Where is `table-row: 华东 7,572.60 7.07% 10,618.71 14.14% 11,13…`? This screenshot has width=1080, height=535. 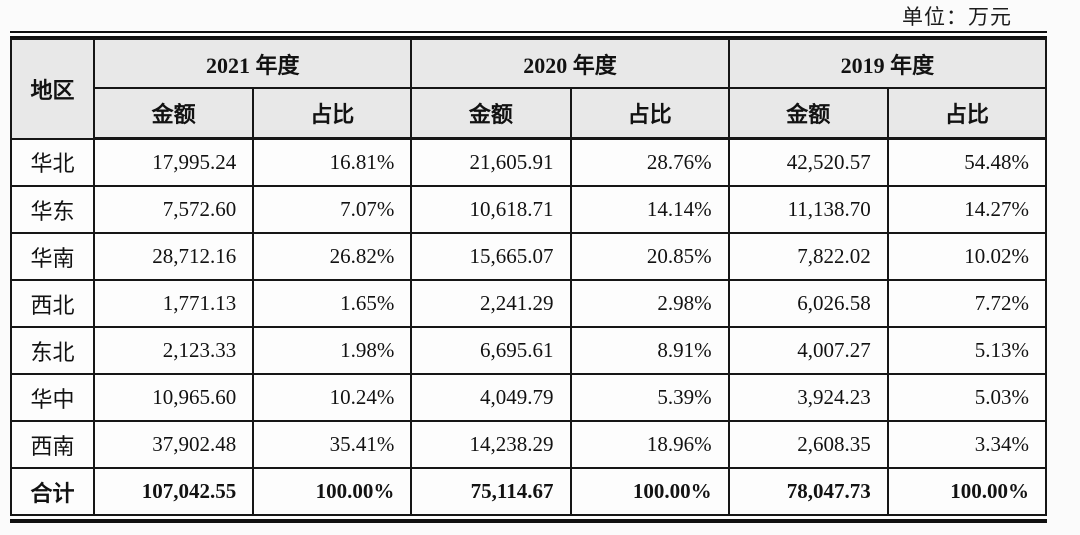
table-row: 华东 7,572.60 7.07% 10,618.71 14.14% 11,13… is located at coordinates (528, 209).